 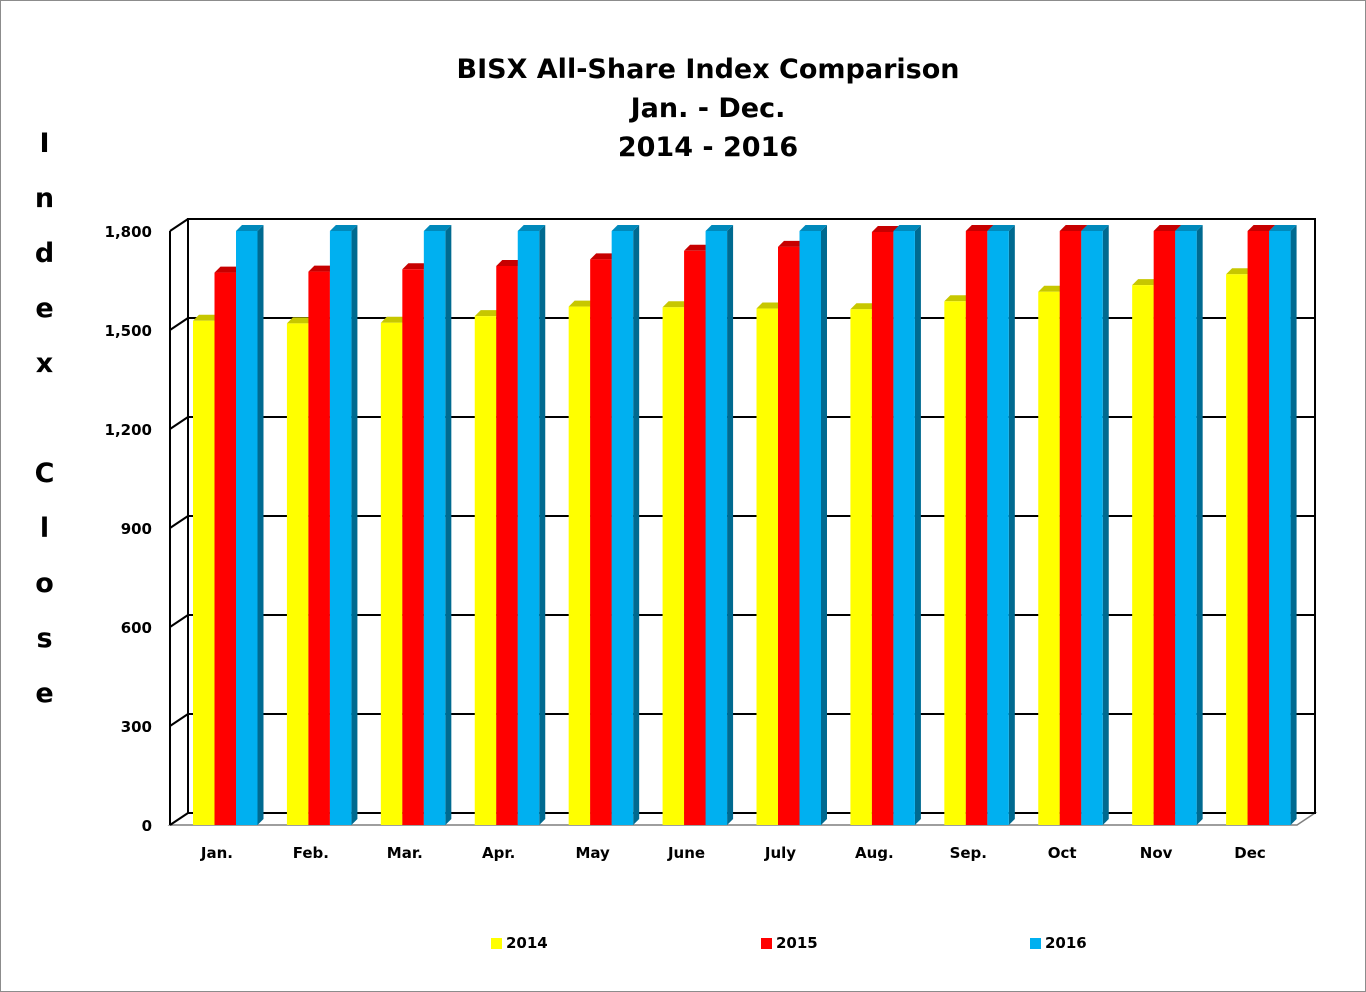 I want to click on bar-2016-Aug., so click(x=904, y=528).